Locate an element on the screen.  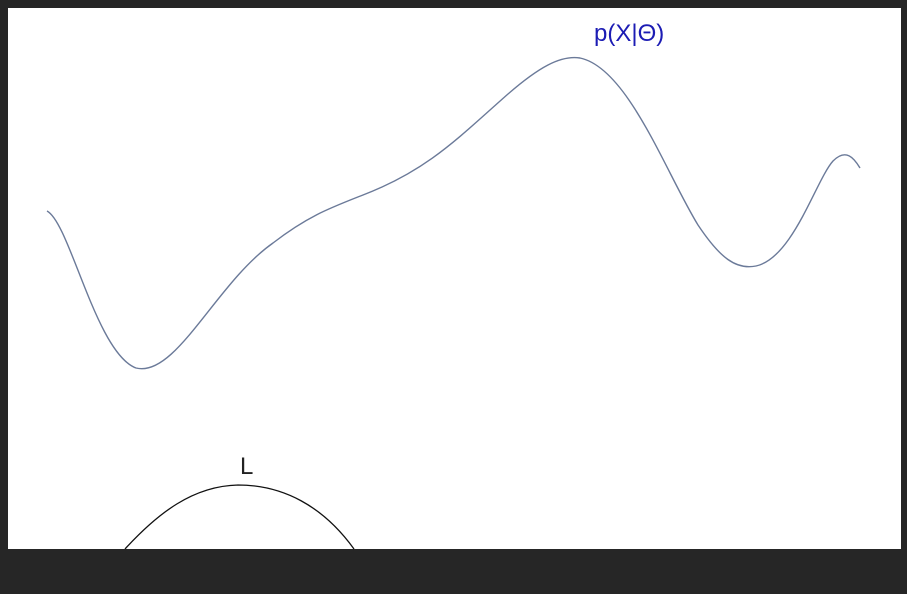
lower-bound-curve is located at coordinates (239, 516).